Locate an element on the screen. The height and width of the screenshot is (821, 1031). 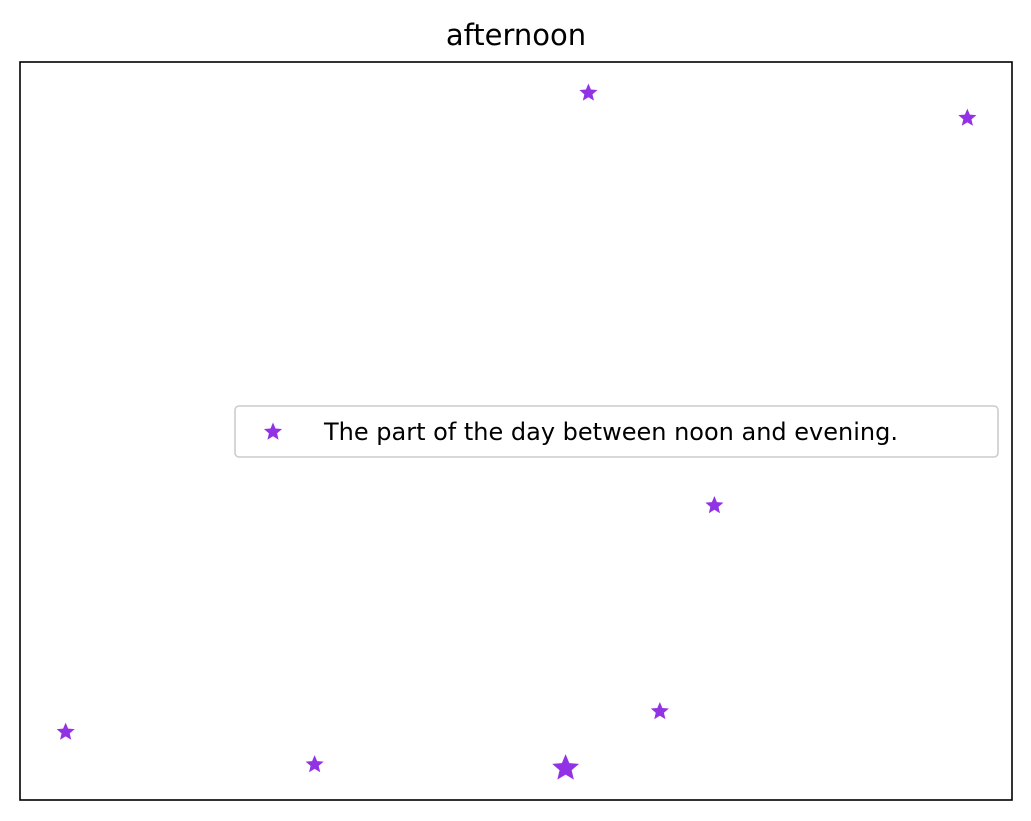
chart-title: afternoon is located at coordinates (516, 35).